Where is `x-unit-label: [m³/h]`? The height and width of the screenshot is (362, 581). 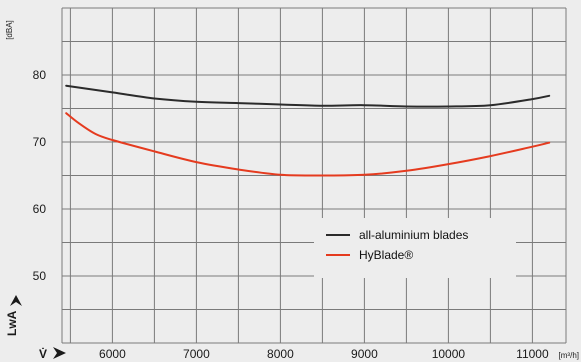 x-unit-label: [m³/h] is located at coordinates (569, 355).